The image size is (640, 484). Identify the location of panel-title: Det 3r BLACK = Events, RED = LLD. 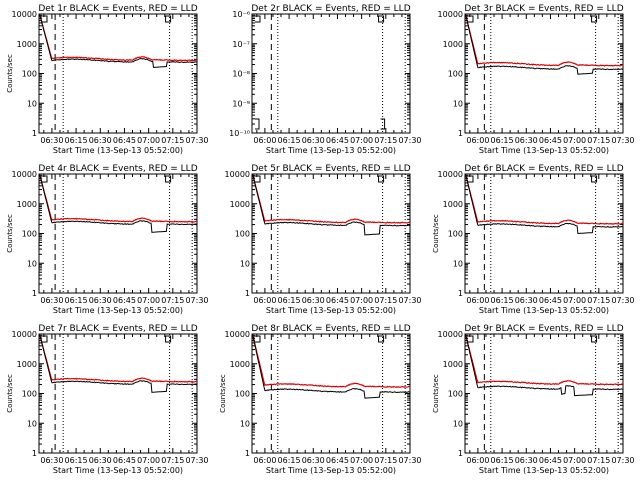
(543, 9).